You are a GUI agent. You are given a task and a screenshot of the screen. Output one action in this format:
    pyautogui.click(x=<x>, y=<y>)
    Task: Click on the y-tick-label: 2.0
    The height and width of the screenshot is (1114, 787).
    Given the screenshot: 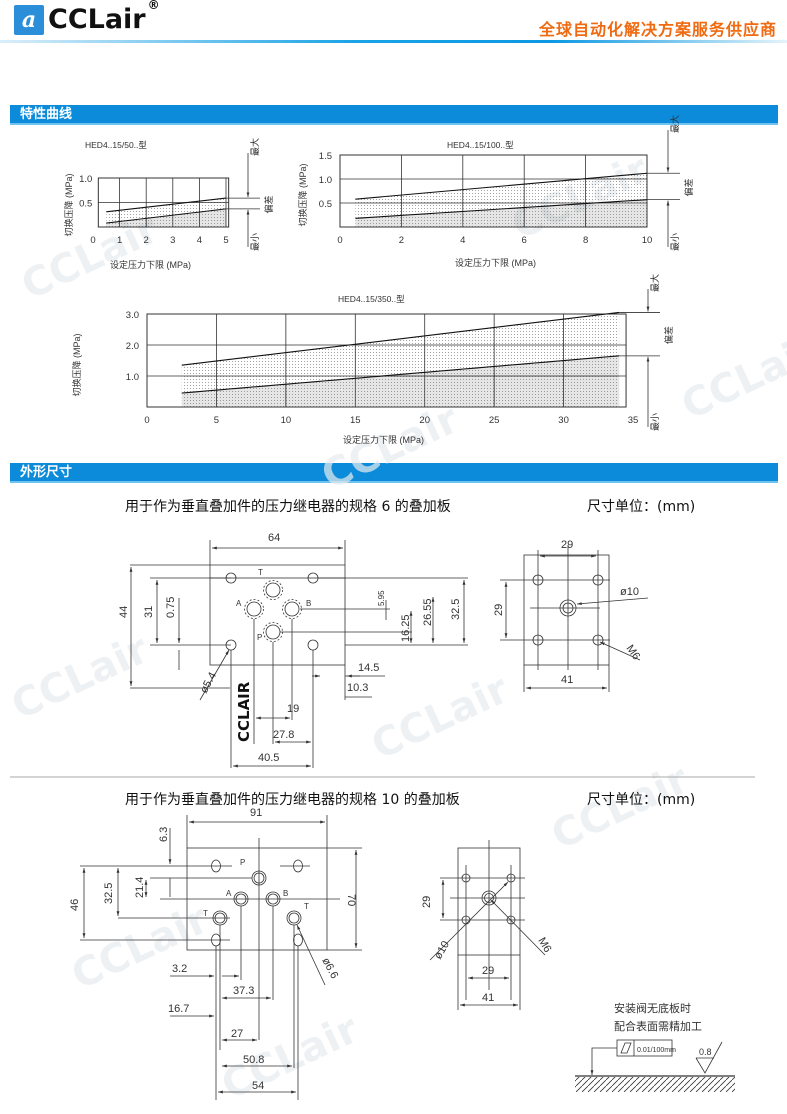 What is the action you would take?
    pyautogui.click(x=132, y=346)
    